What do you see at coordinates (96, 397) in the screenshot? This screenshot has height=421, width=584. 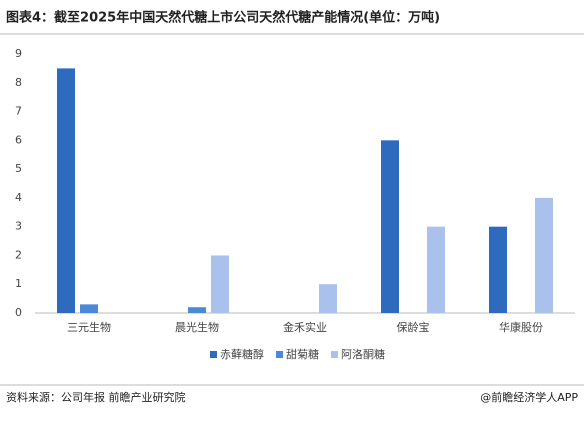 I see `source: 资料来源：公司年报 前瞻产业研究院` at bounding box center [96, 397].